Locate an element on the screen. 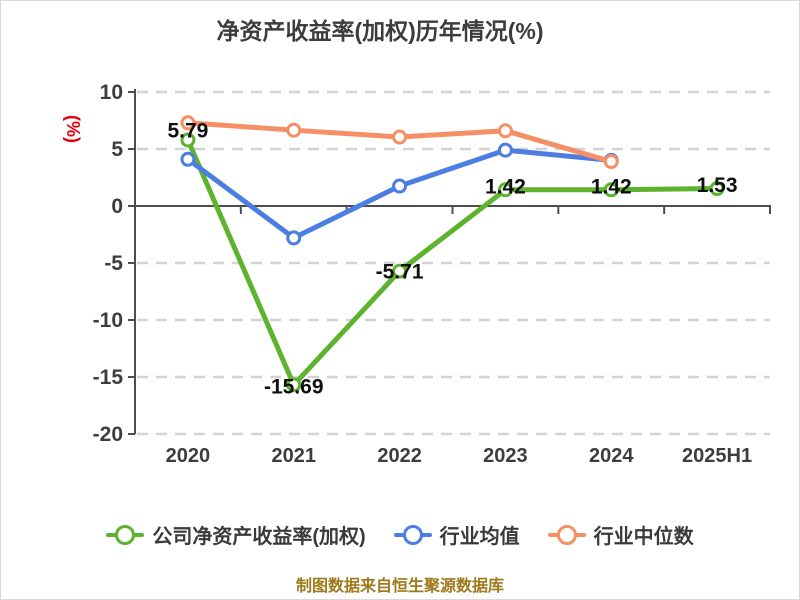 The height and width of the screenshot is (600, 800). point-value-label: 5.79 is located at coordinates (187, 130).